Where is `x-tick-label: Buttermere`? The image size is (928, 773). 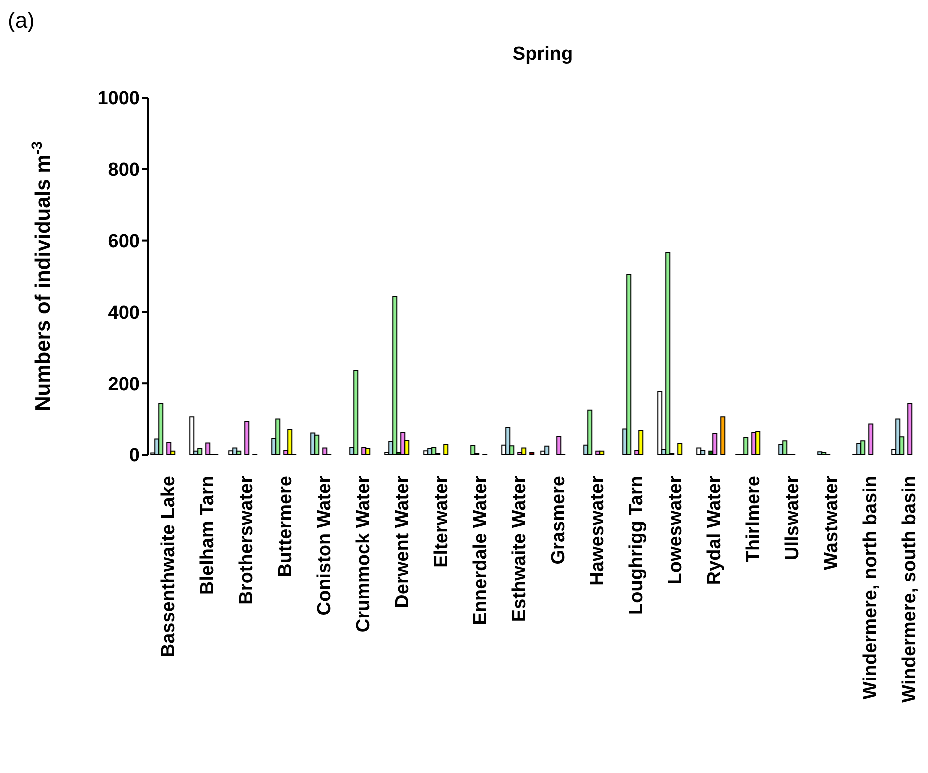 x-tick-label: Buttermere is located at coordinates (286, 527).